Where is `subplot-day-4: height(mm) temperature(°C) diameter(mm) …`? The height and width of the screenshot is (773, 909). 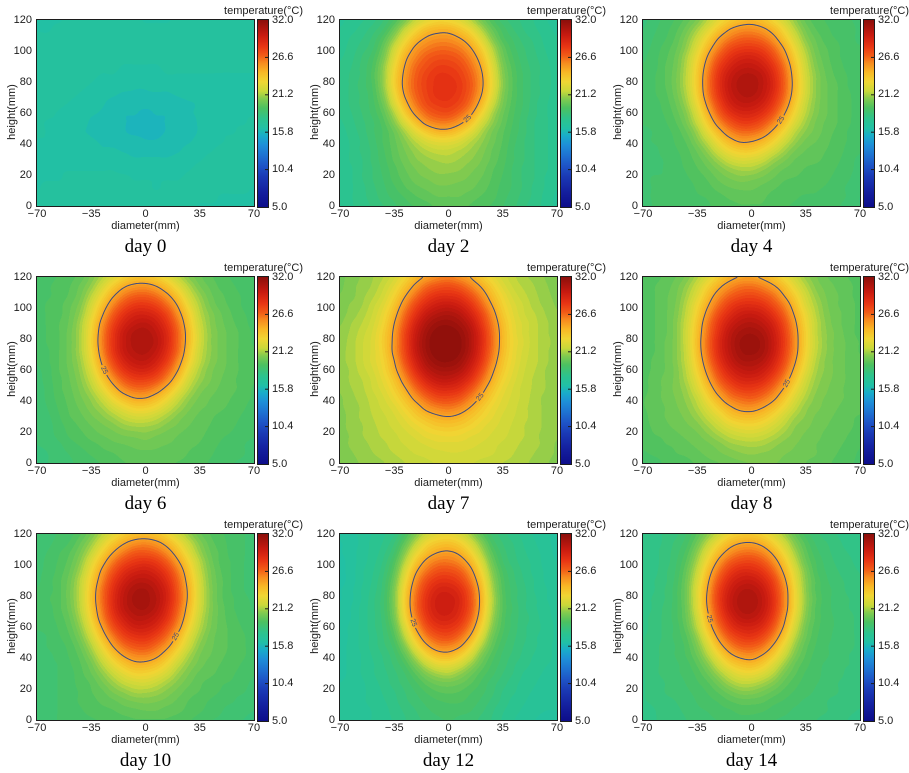
subplot-day-4: height(mm) temperature(°C) diameter(mm) … is located at coordinates (757, 129).